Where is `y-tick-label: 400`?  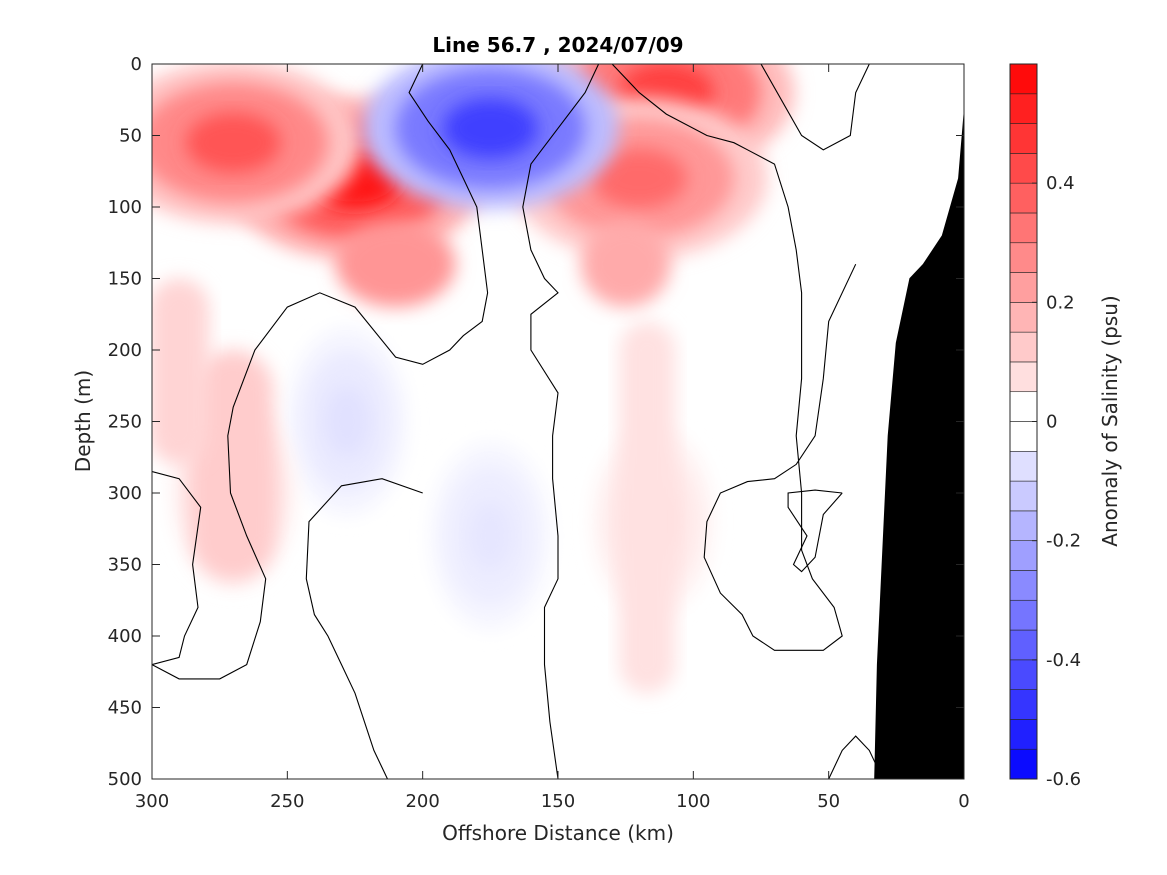 y-tick-label: 400 is located at coordinates (125, 636).